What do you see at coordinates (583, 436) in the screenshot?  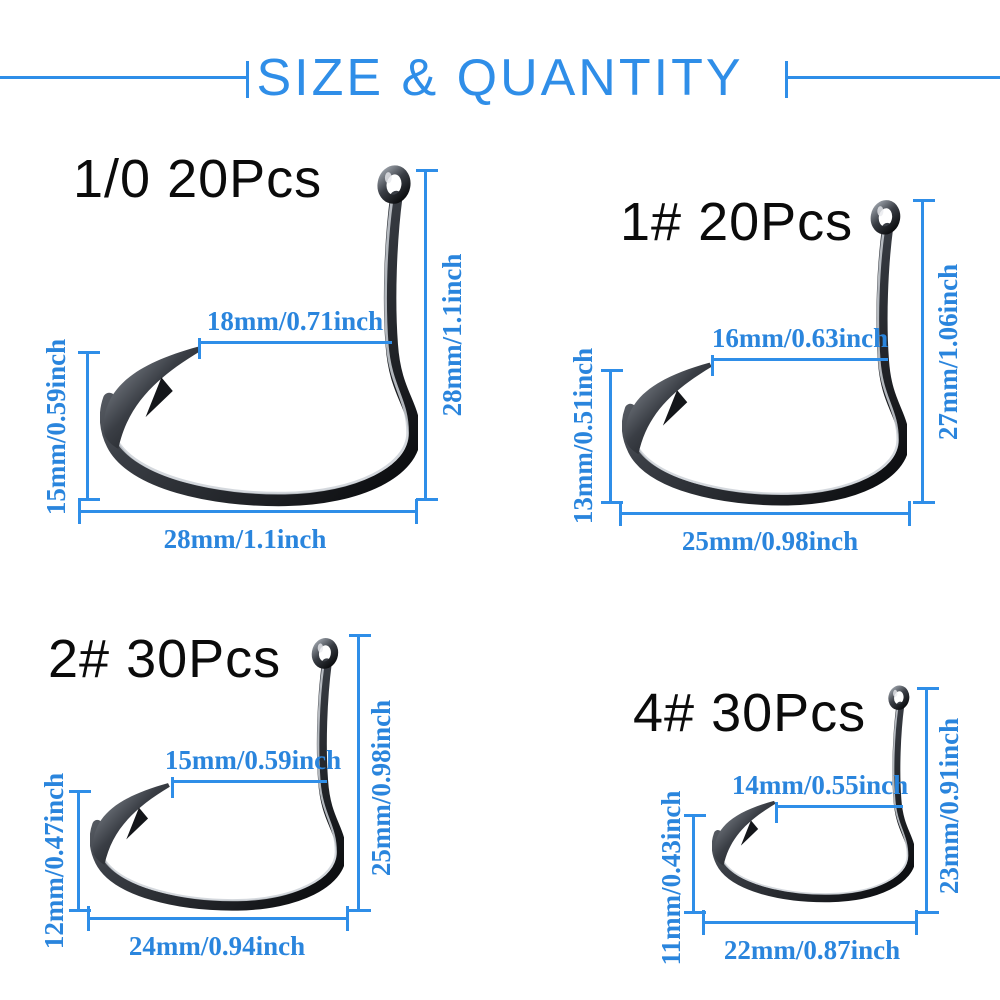 I see `dim-label-gape-height: 13mm/0.51inch` at bounding box center [583, 436].